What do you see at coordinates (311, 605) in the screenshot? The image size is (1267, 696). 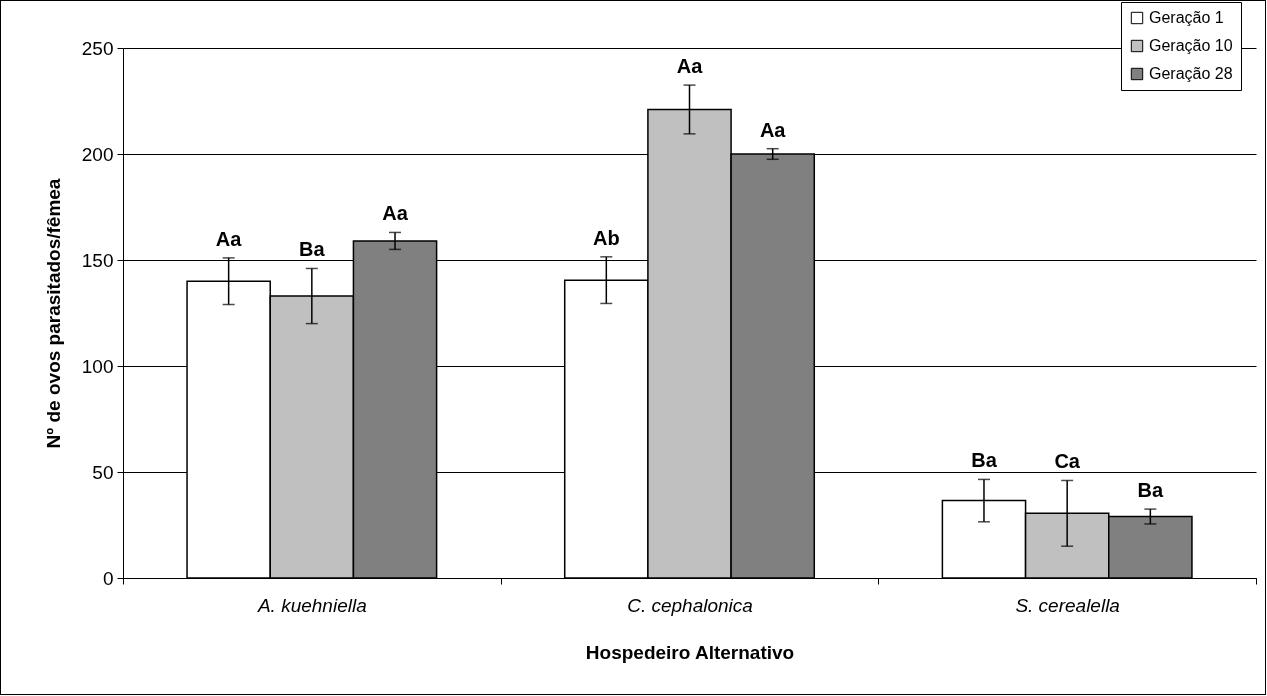 I see `x-tick-label: A. kuehniella` at bounding box center [311, 605].